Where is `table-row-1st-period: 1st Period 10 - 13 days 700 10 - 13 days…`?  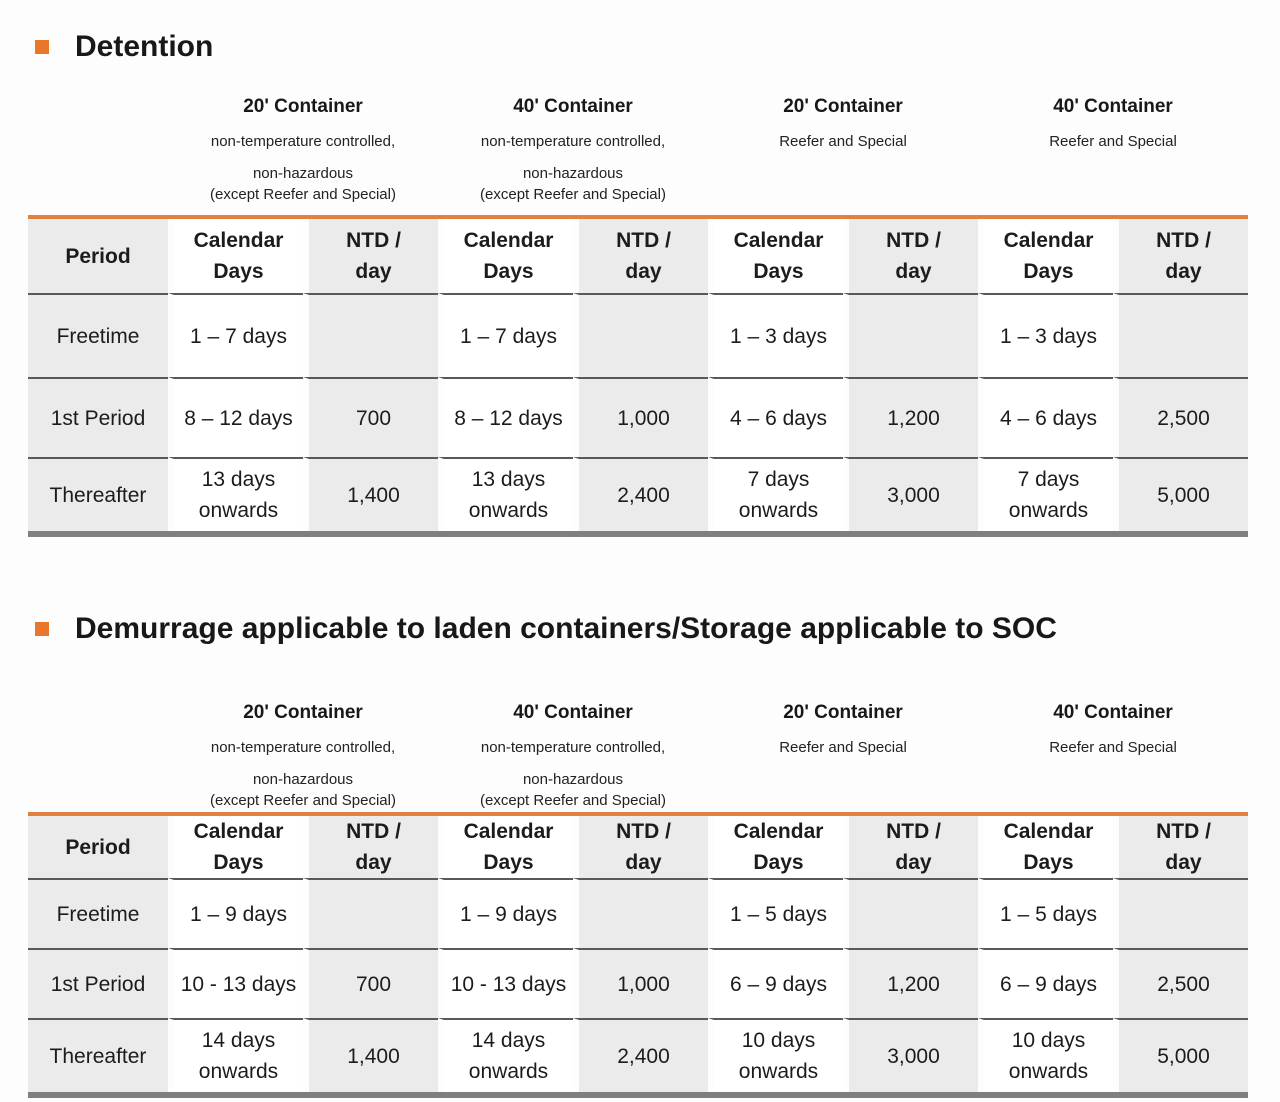
table-row-1st-period: 1st Period 10 - 13 days 700 10 - 13 days… is located at coordinates (638, 983).